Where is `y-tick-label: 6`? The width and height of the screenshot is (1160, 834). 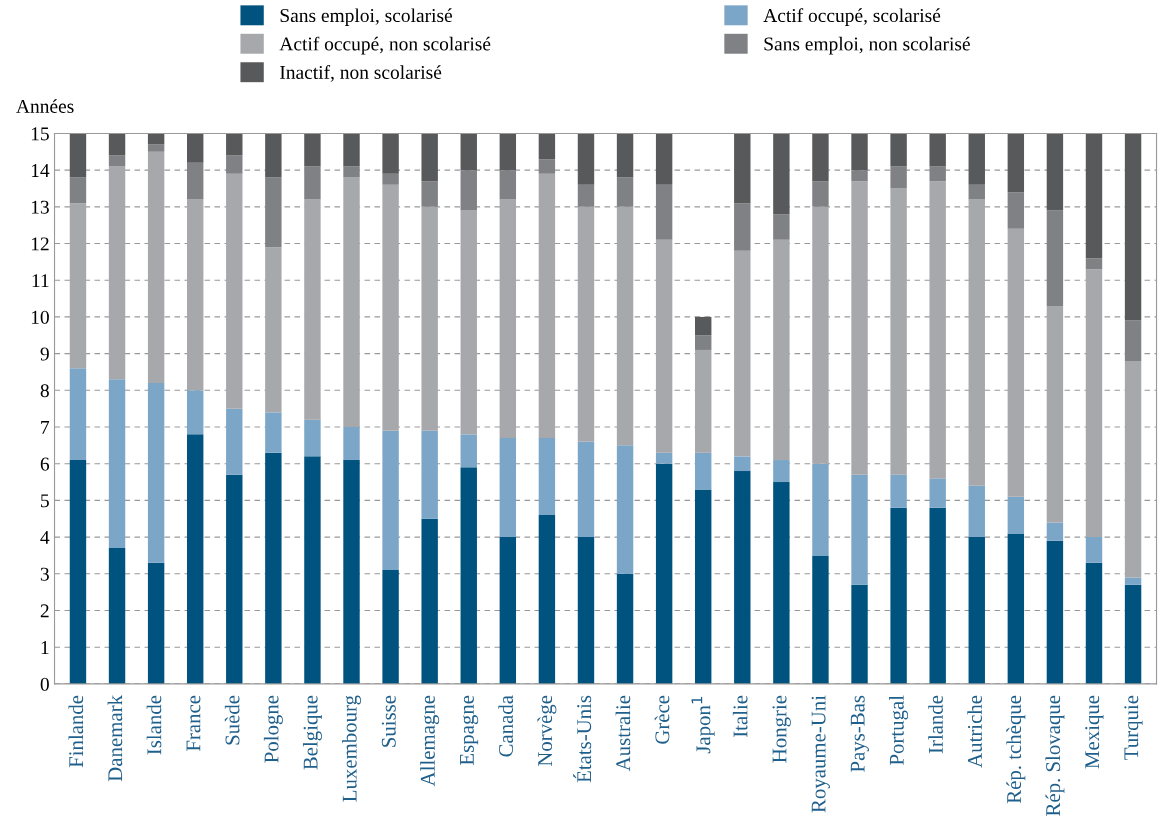
y-tick-label: 6 is located at coordinates (45, 464).